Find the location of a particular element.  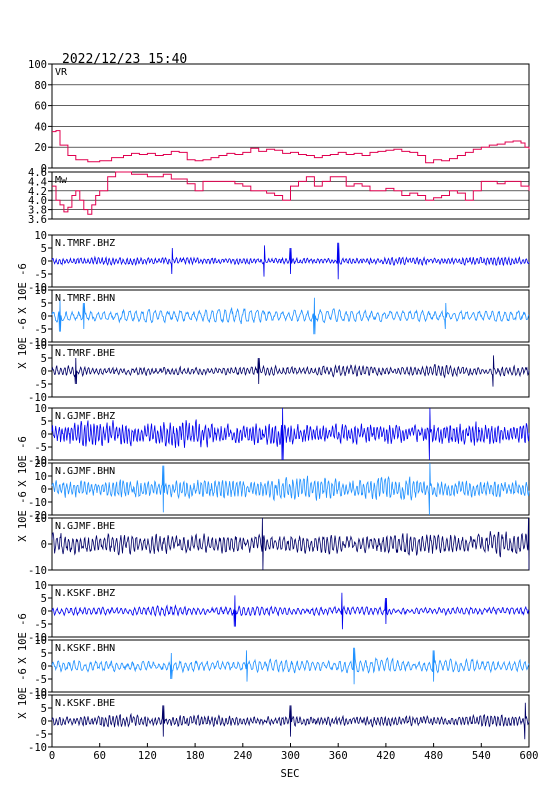

panel-label: N.KSKF.BHN is located at coordinates (85, 648).